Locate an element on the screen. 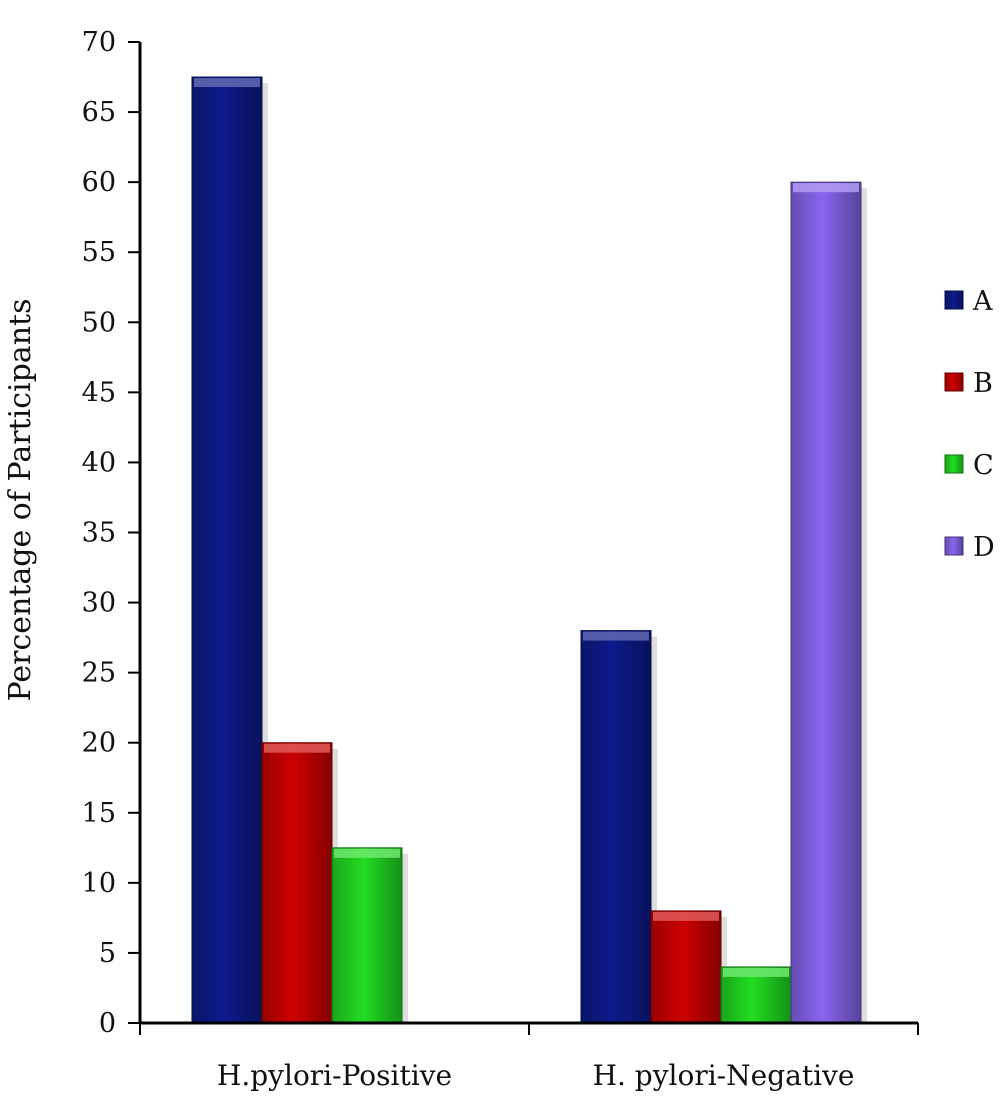  y-tick-label-35: 35 is located at coordinates (99, 533).